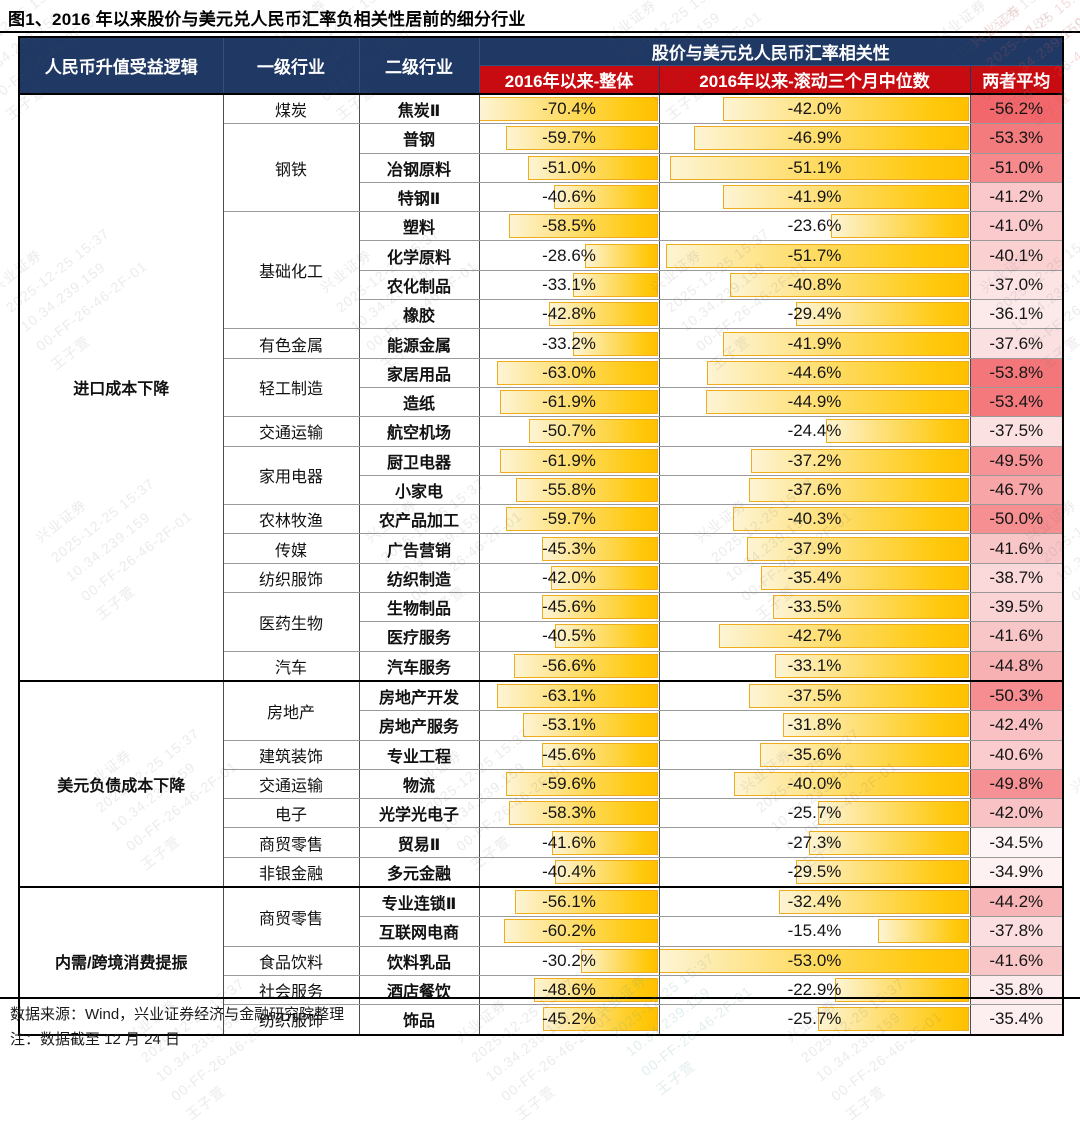 The height and width of the screenshot is (1127, 1080). I want to click on title-divider, so click(540, 32).